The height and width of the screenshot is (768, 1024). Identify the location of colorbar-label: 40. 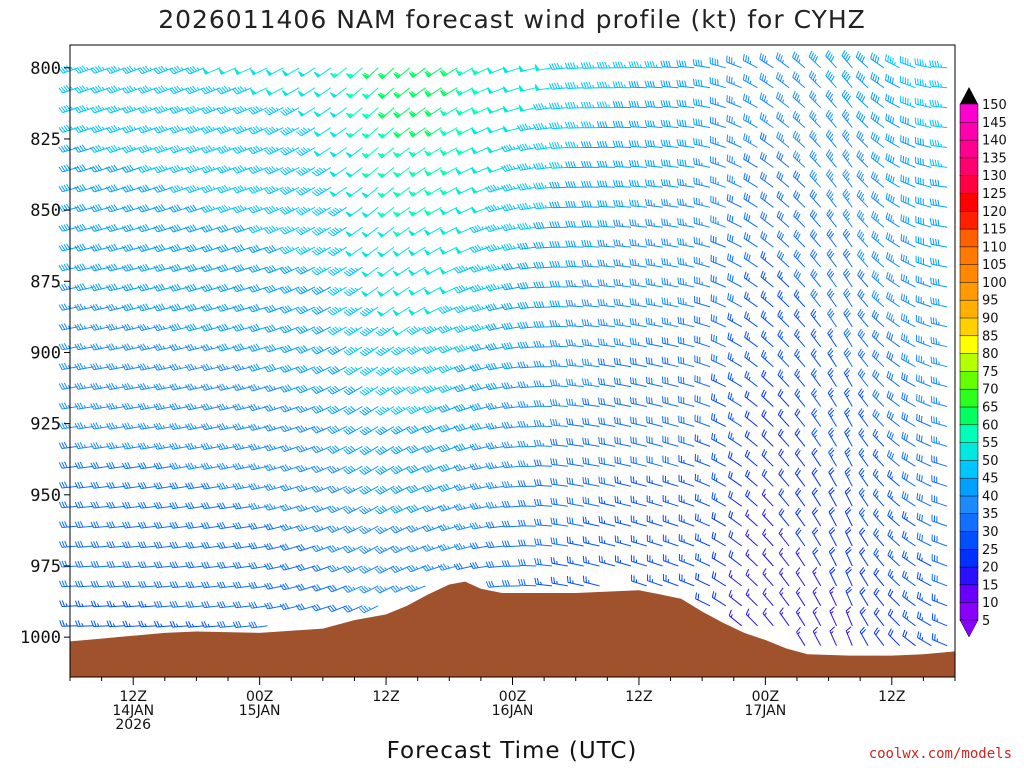
(990, 496).